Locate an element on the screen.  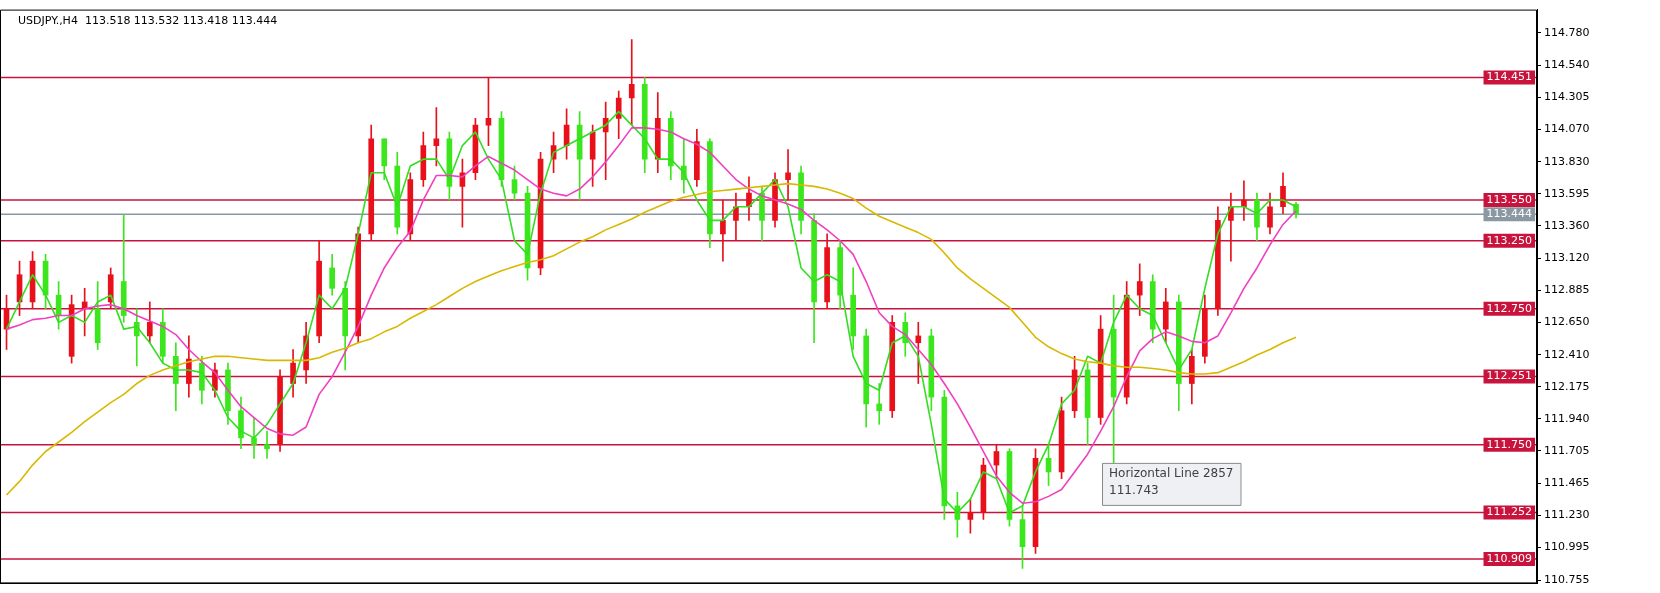
y-tick-label: 113.830 is located at coordinates (1567, 161).